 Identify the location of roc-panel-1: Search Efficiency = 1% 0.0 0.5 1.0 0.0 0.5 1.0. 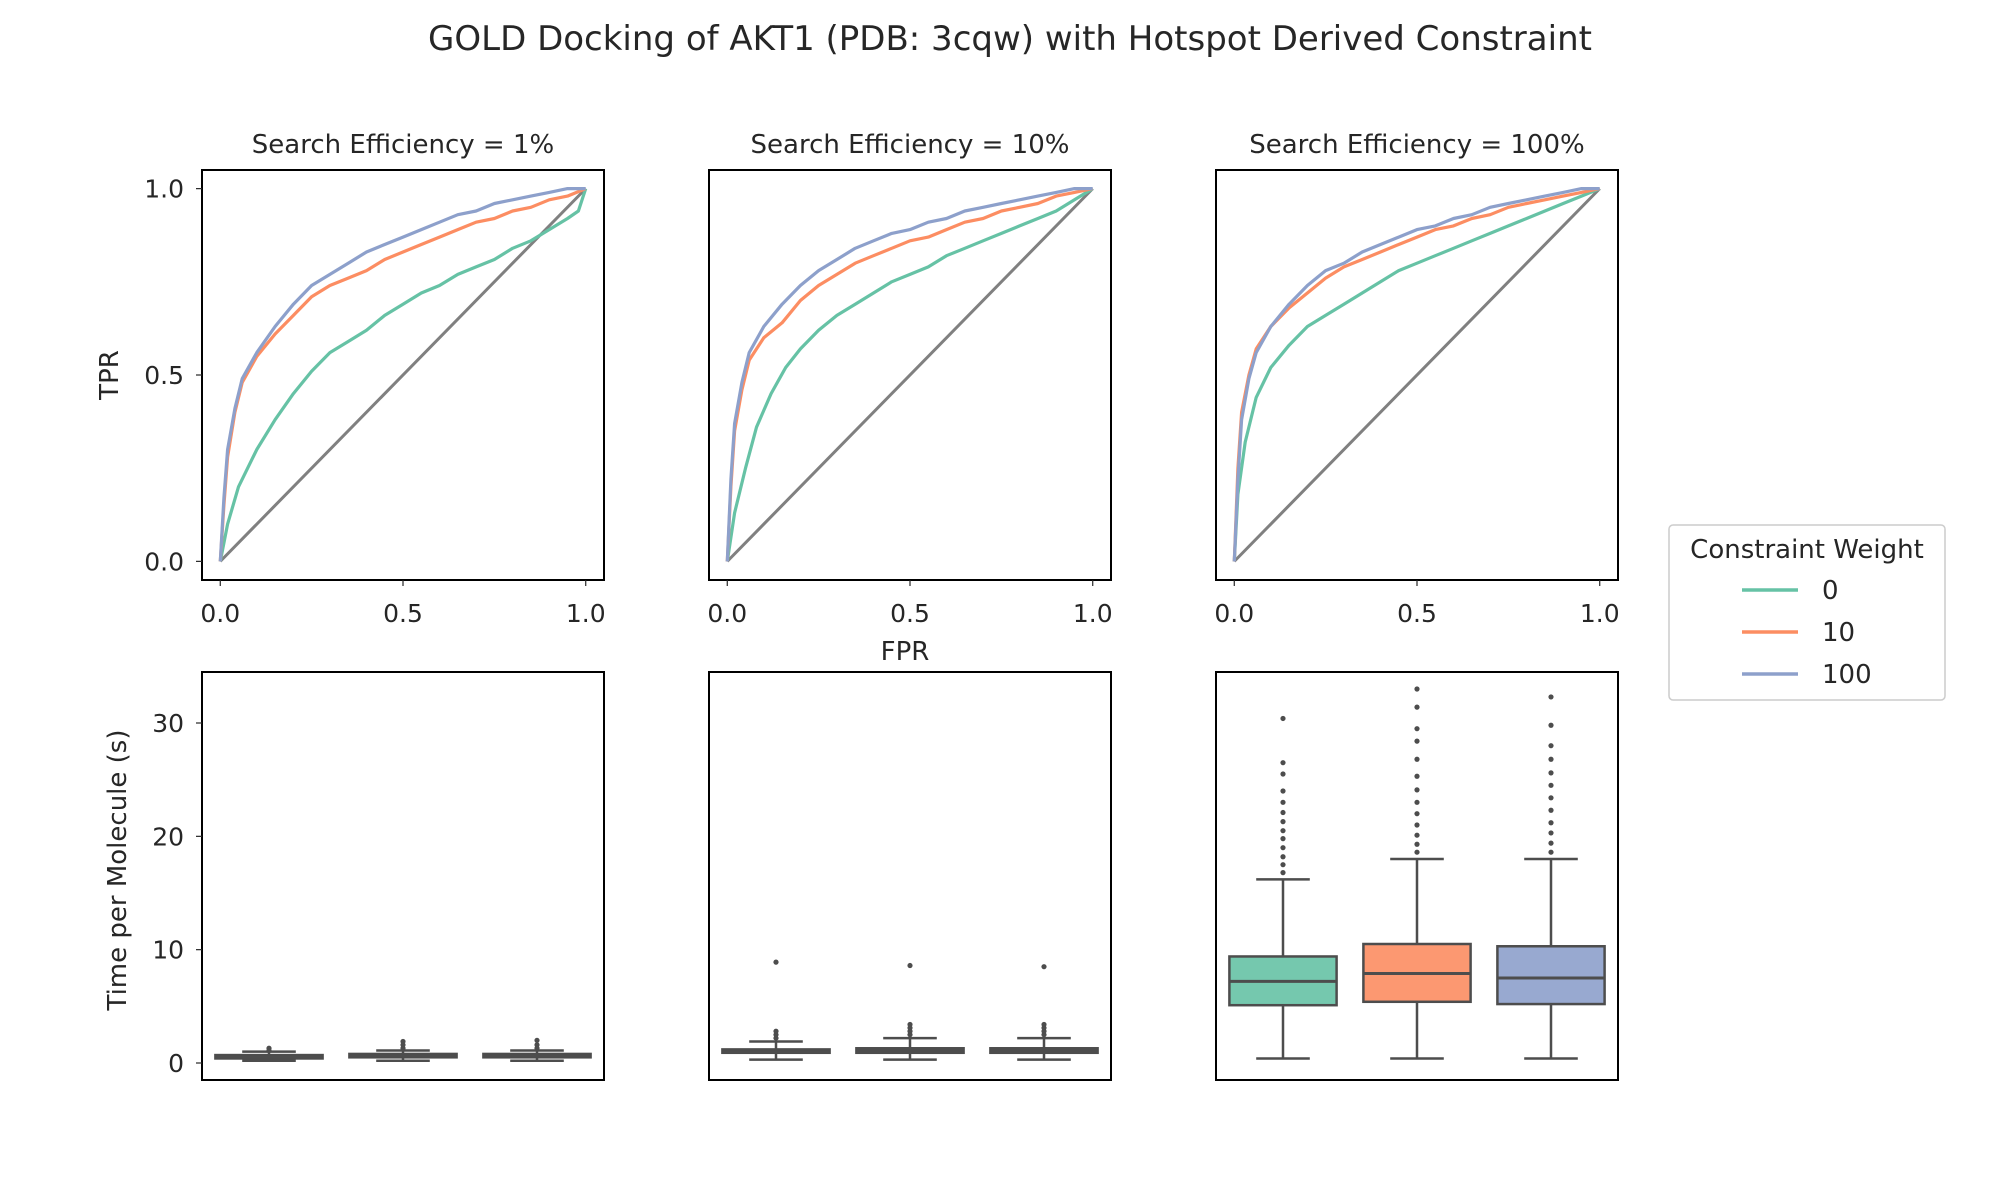
(374, 379).